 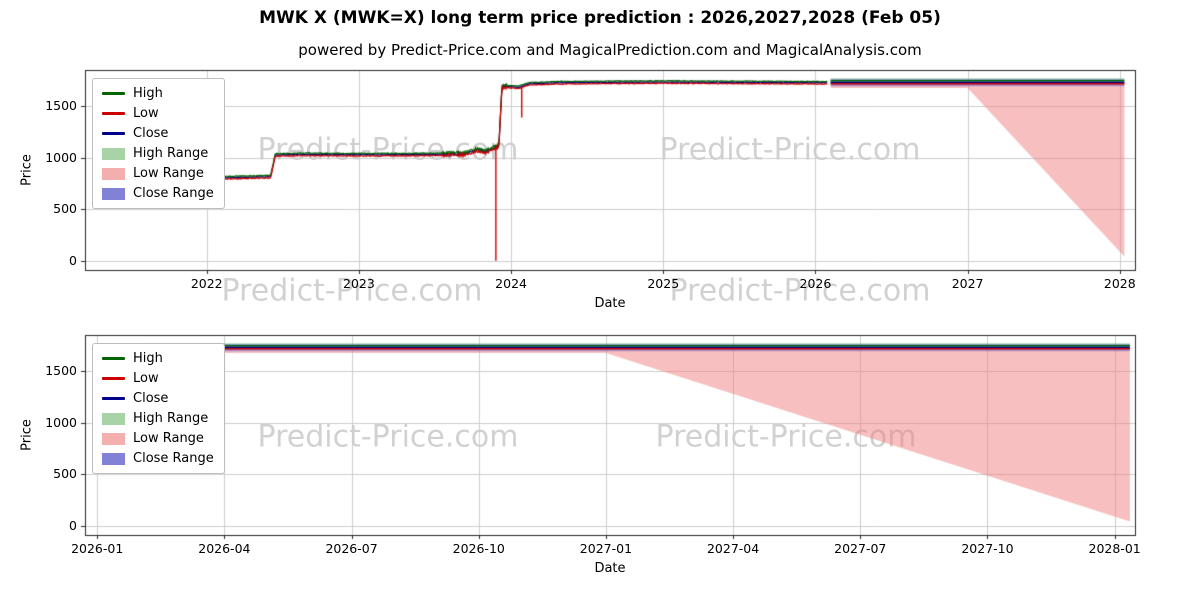 I want to click on x-tick-label: 2023, so click(x=359, y=283).